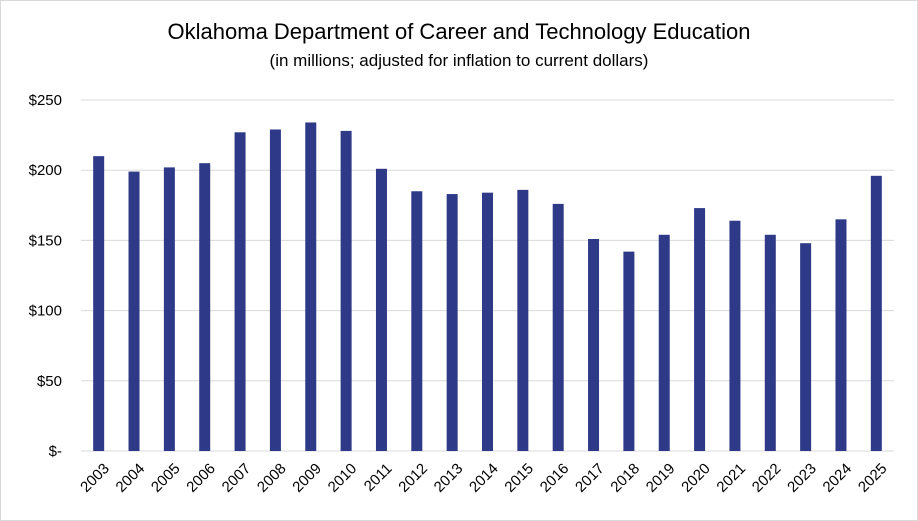 This screenshot has width=918, height=521. Describe the element at coordinates (590, 478) in the screenshot. I see `x-tick-label: 2017` at that location.